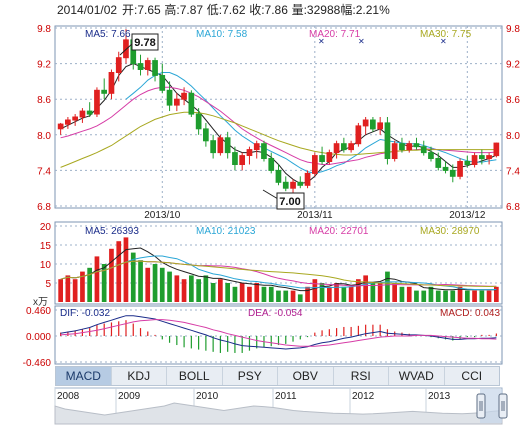 Image resolution: width=526 pixels, height=430 pixels. I want to click on macd-y-tick: -0.460, so click(37, 363).